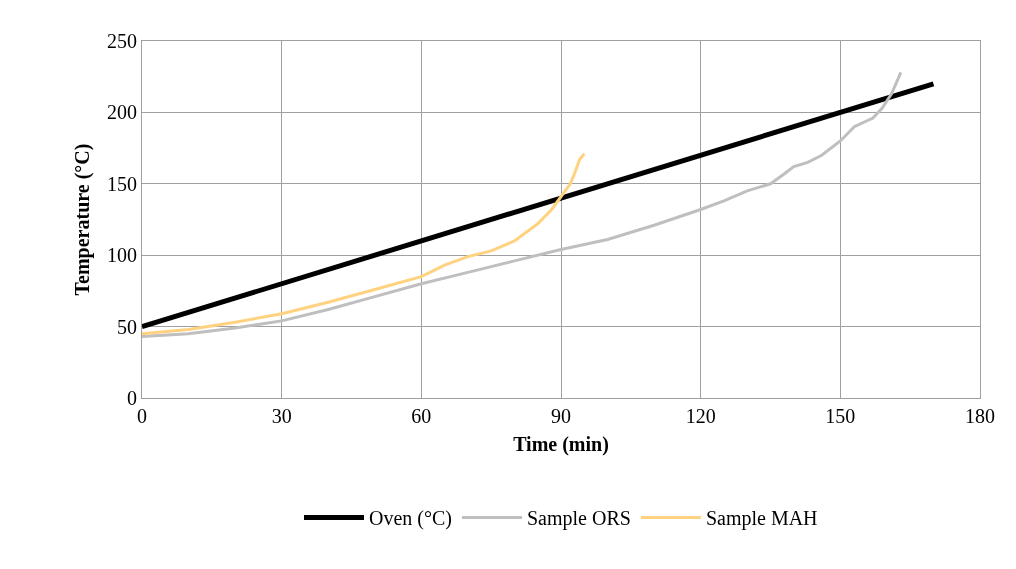  I want to click on x-tick-label: 90, so click(561, 416).